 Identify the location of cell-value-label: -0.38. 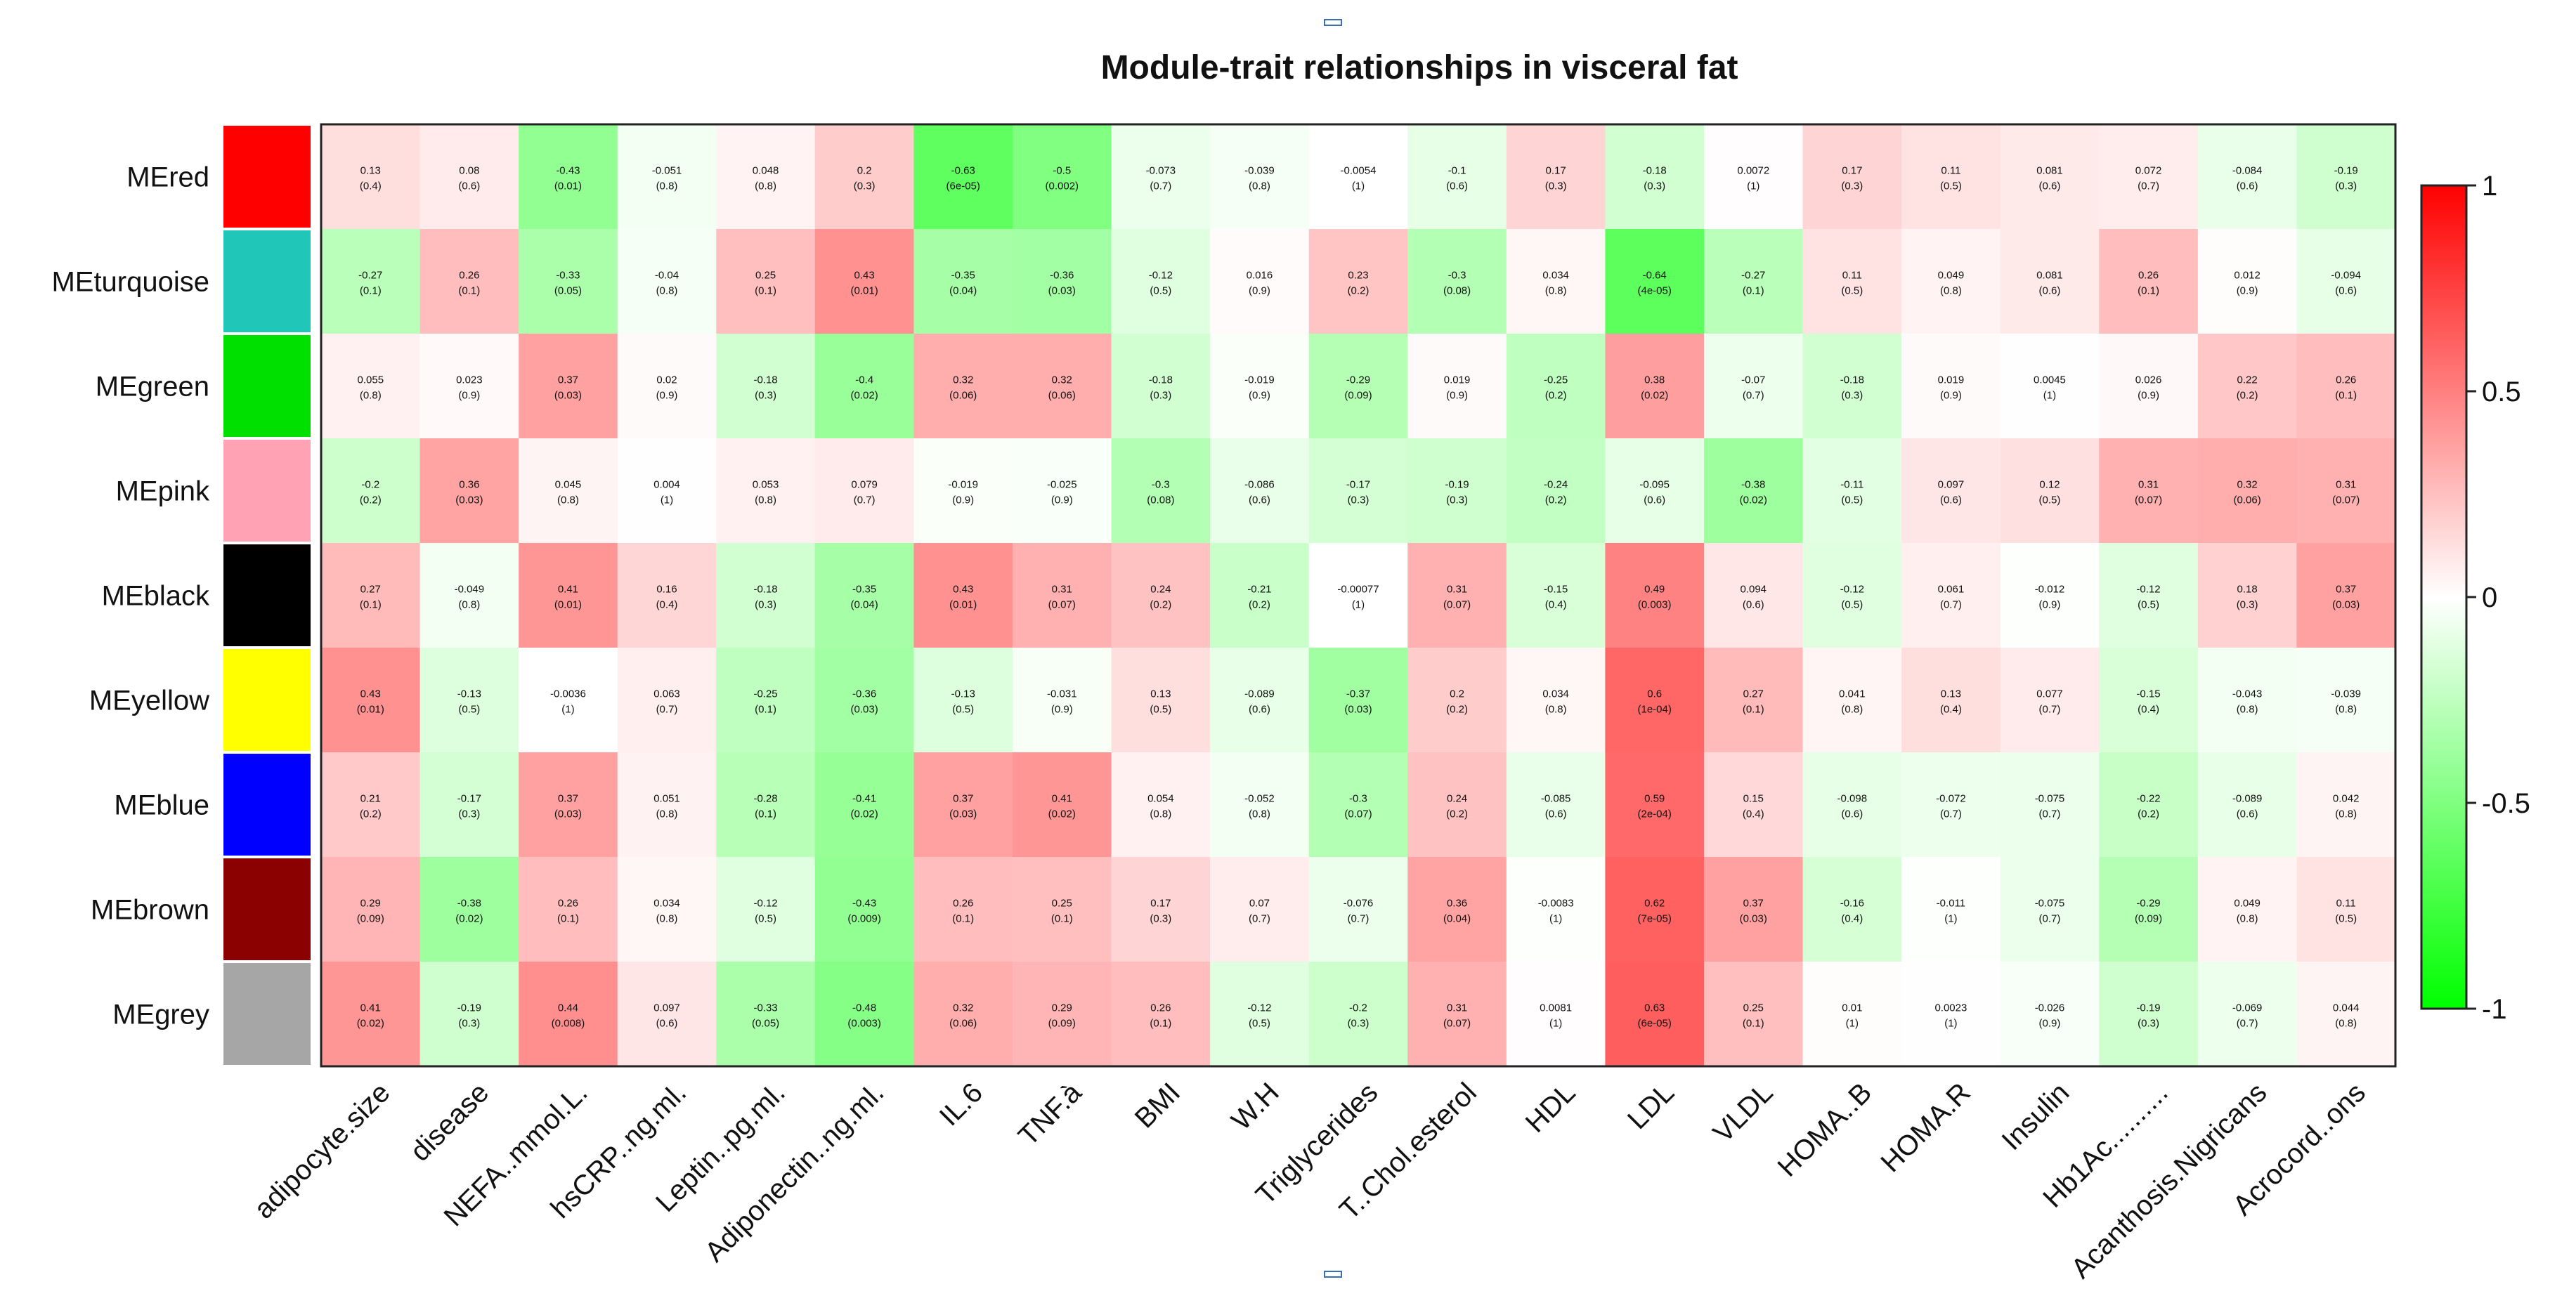
(469, 904).